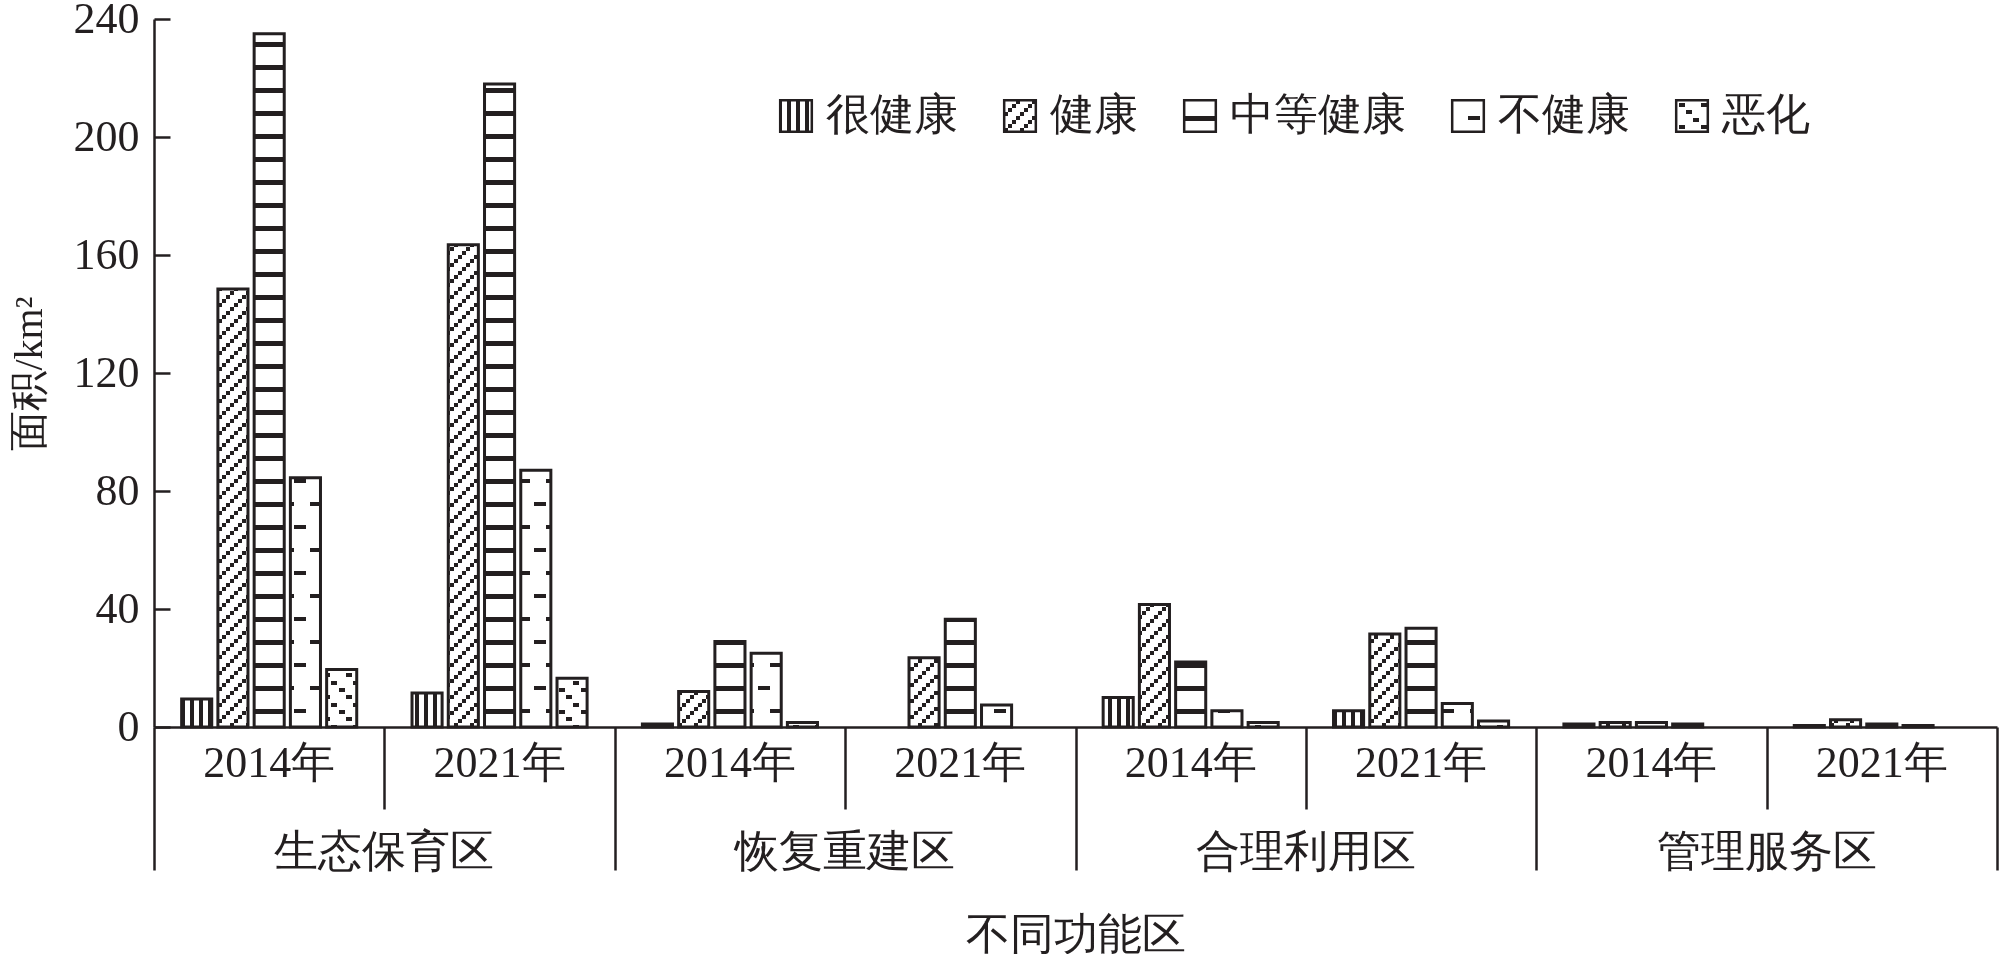  Describe the element at coordinates (1766, 851) in the screenshot. I see `text: 管理服务区` at that location.